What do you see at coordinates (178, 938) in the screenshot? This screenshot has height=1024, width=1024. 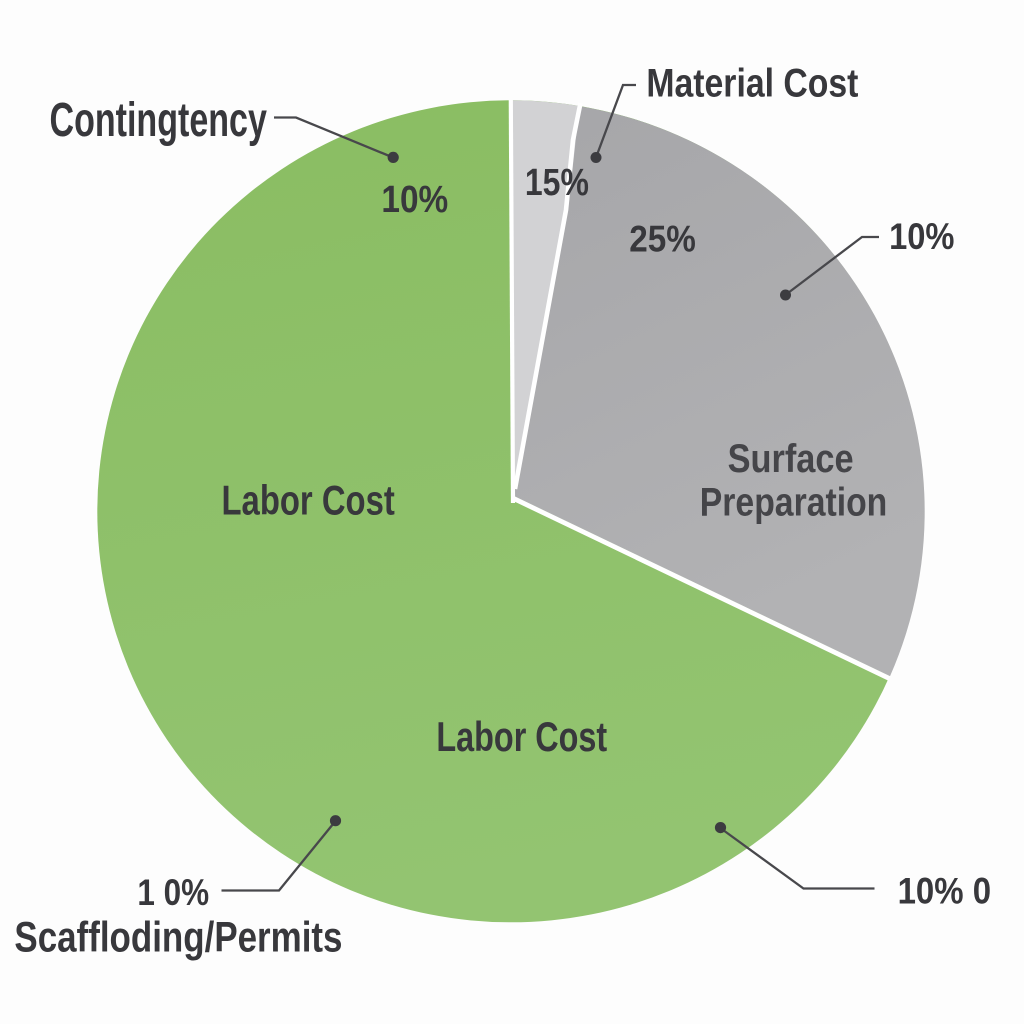 I see `svg-text: Scaffloding/Permits` at bounding box center [178, 938].